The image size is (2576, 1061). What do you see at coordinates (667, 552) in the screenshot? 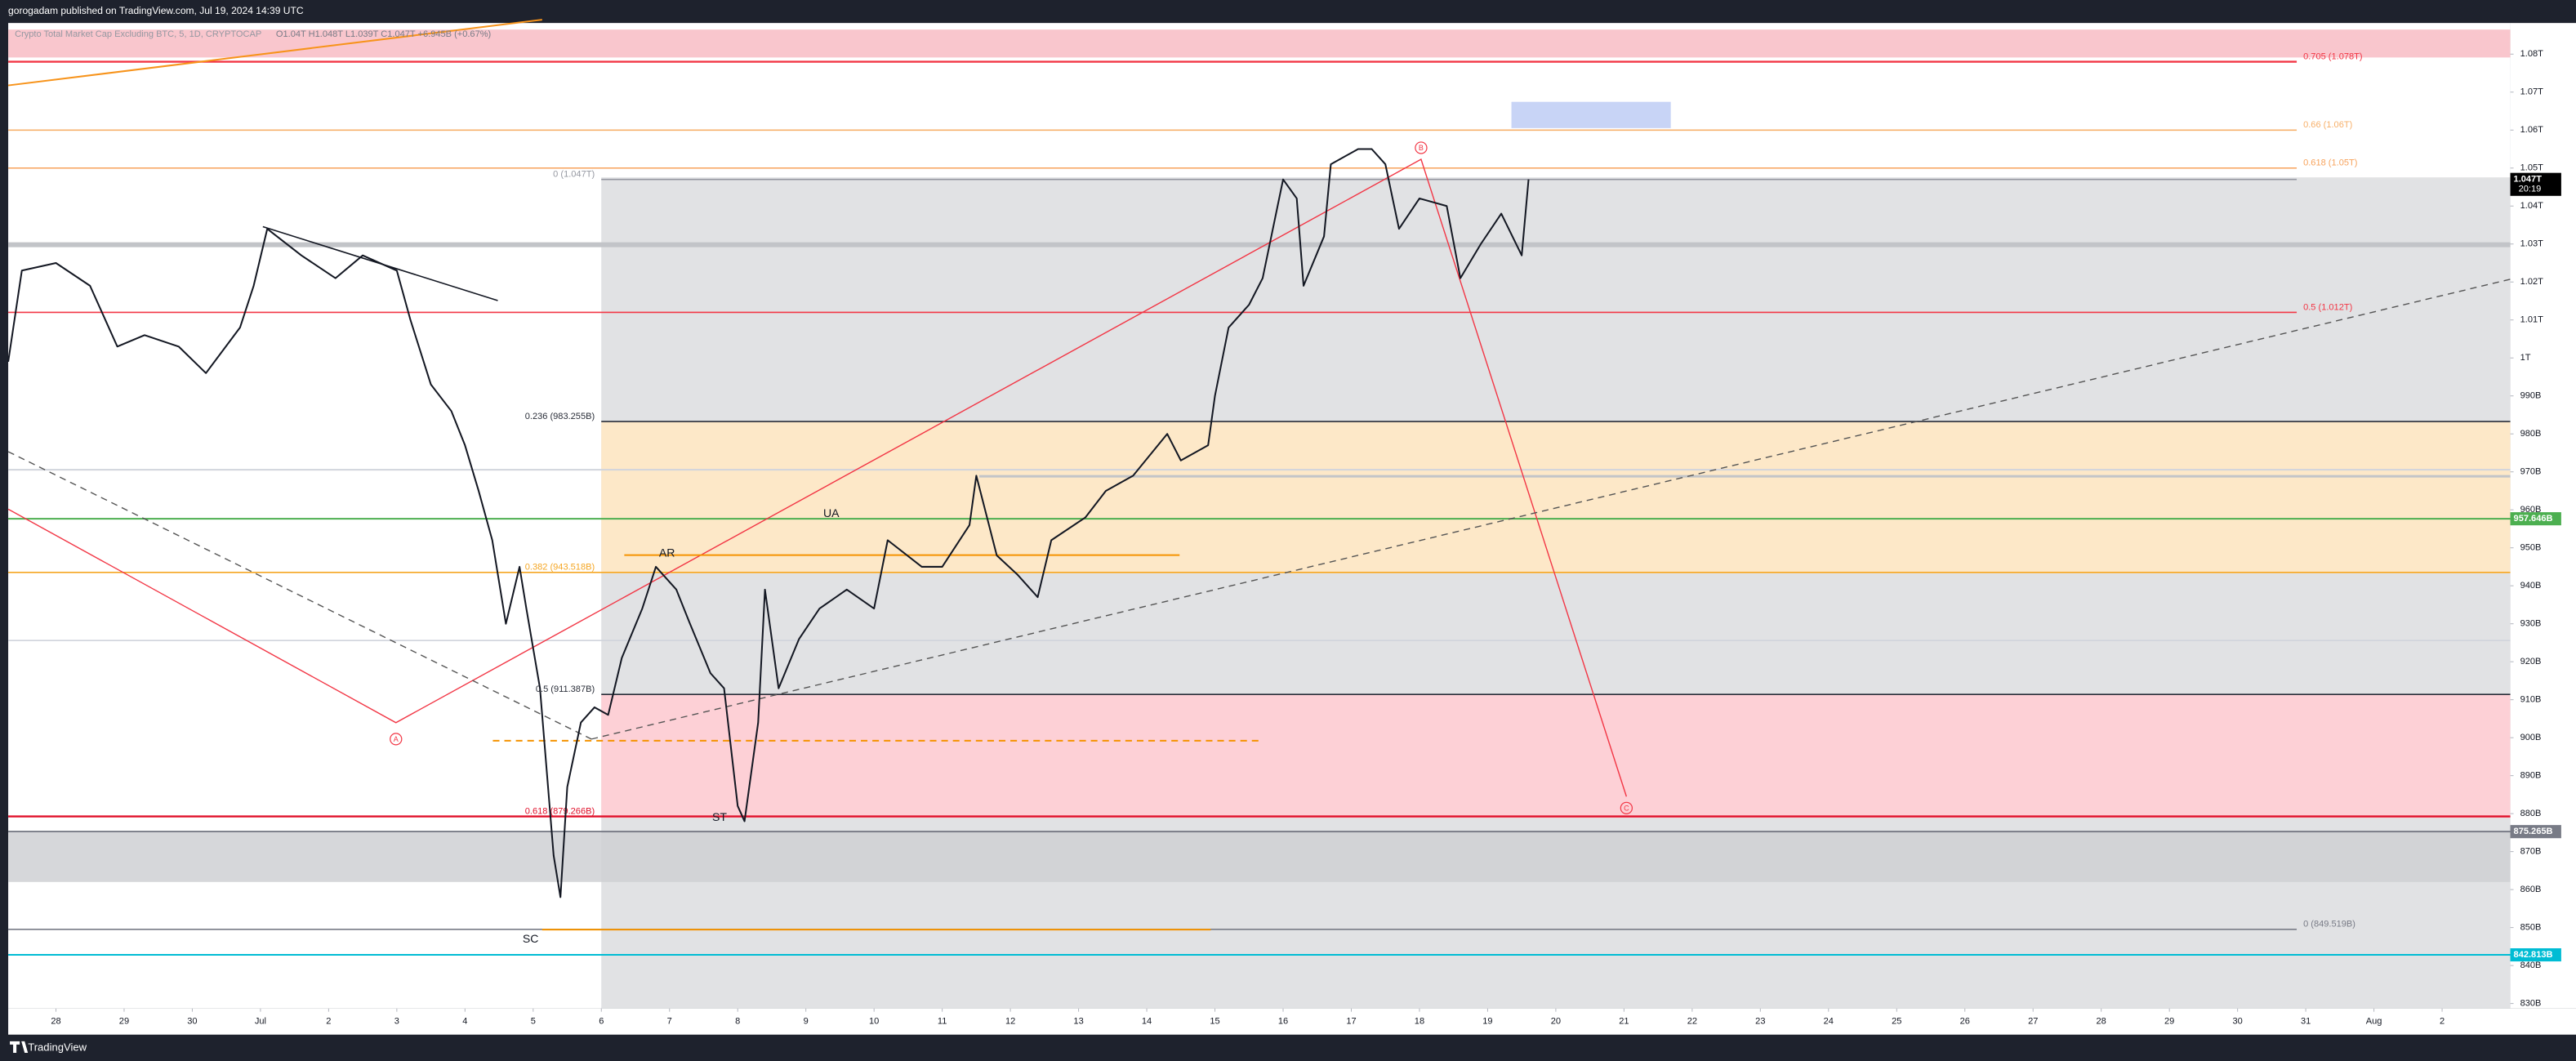
I see `annotation: AR` at bounding box center [667, 552].